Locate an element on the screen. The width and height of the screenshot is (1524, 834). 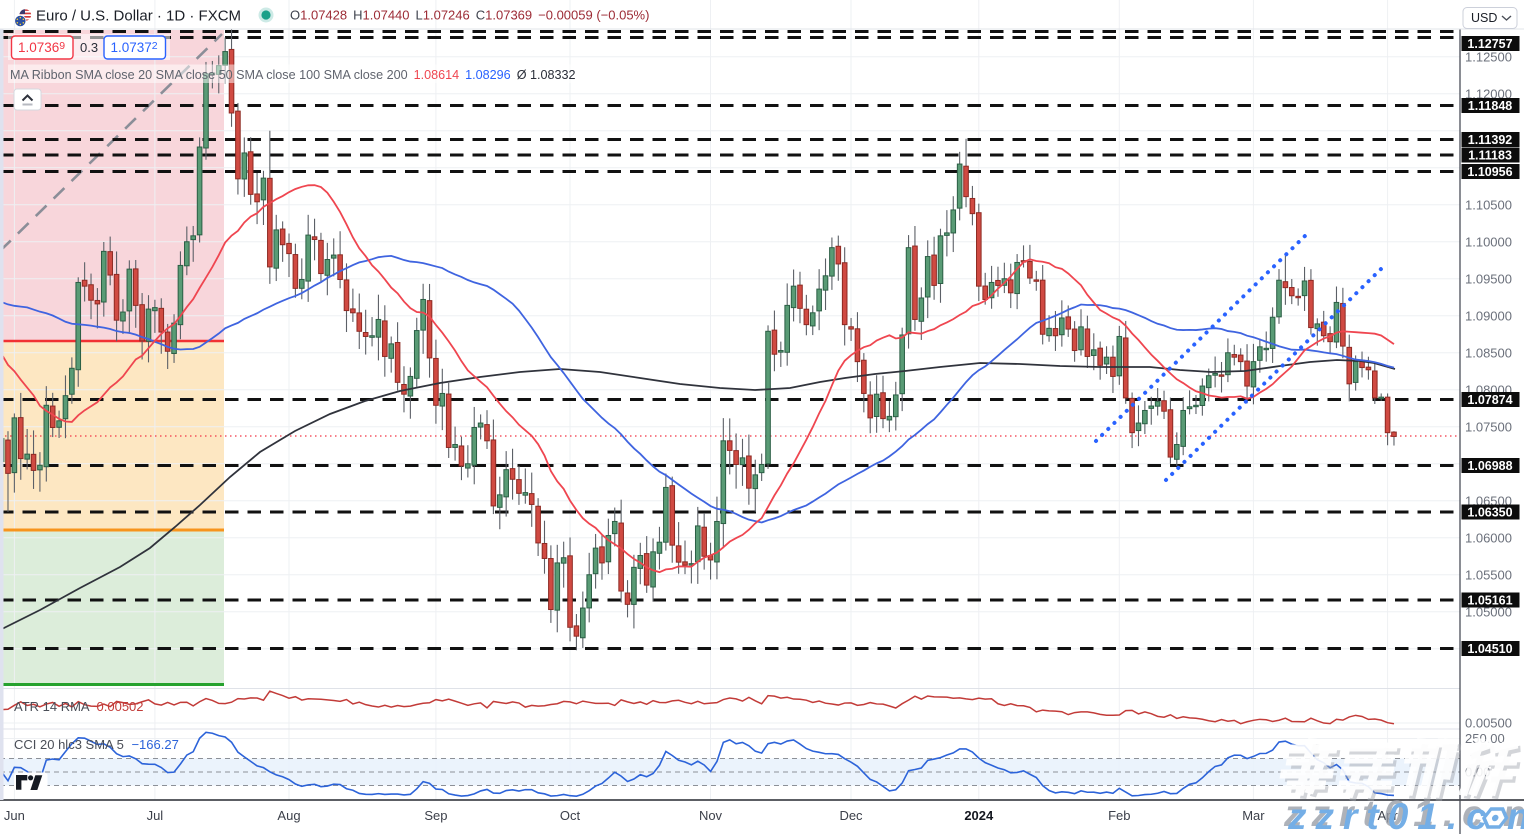
svg-text: Feb is located at coordinates (1119, 815).